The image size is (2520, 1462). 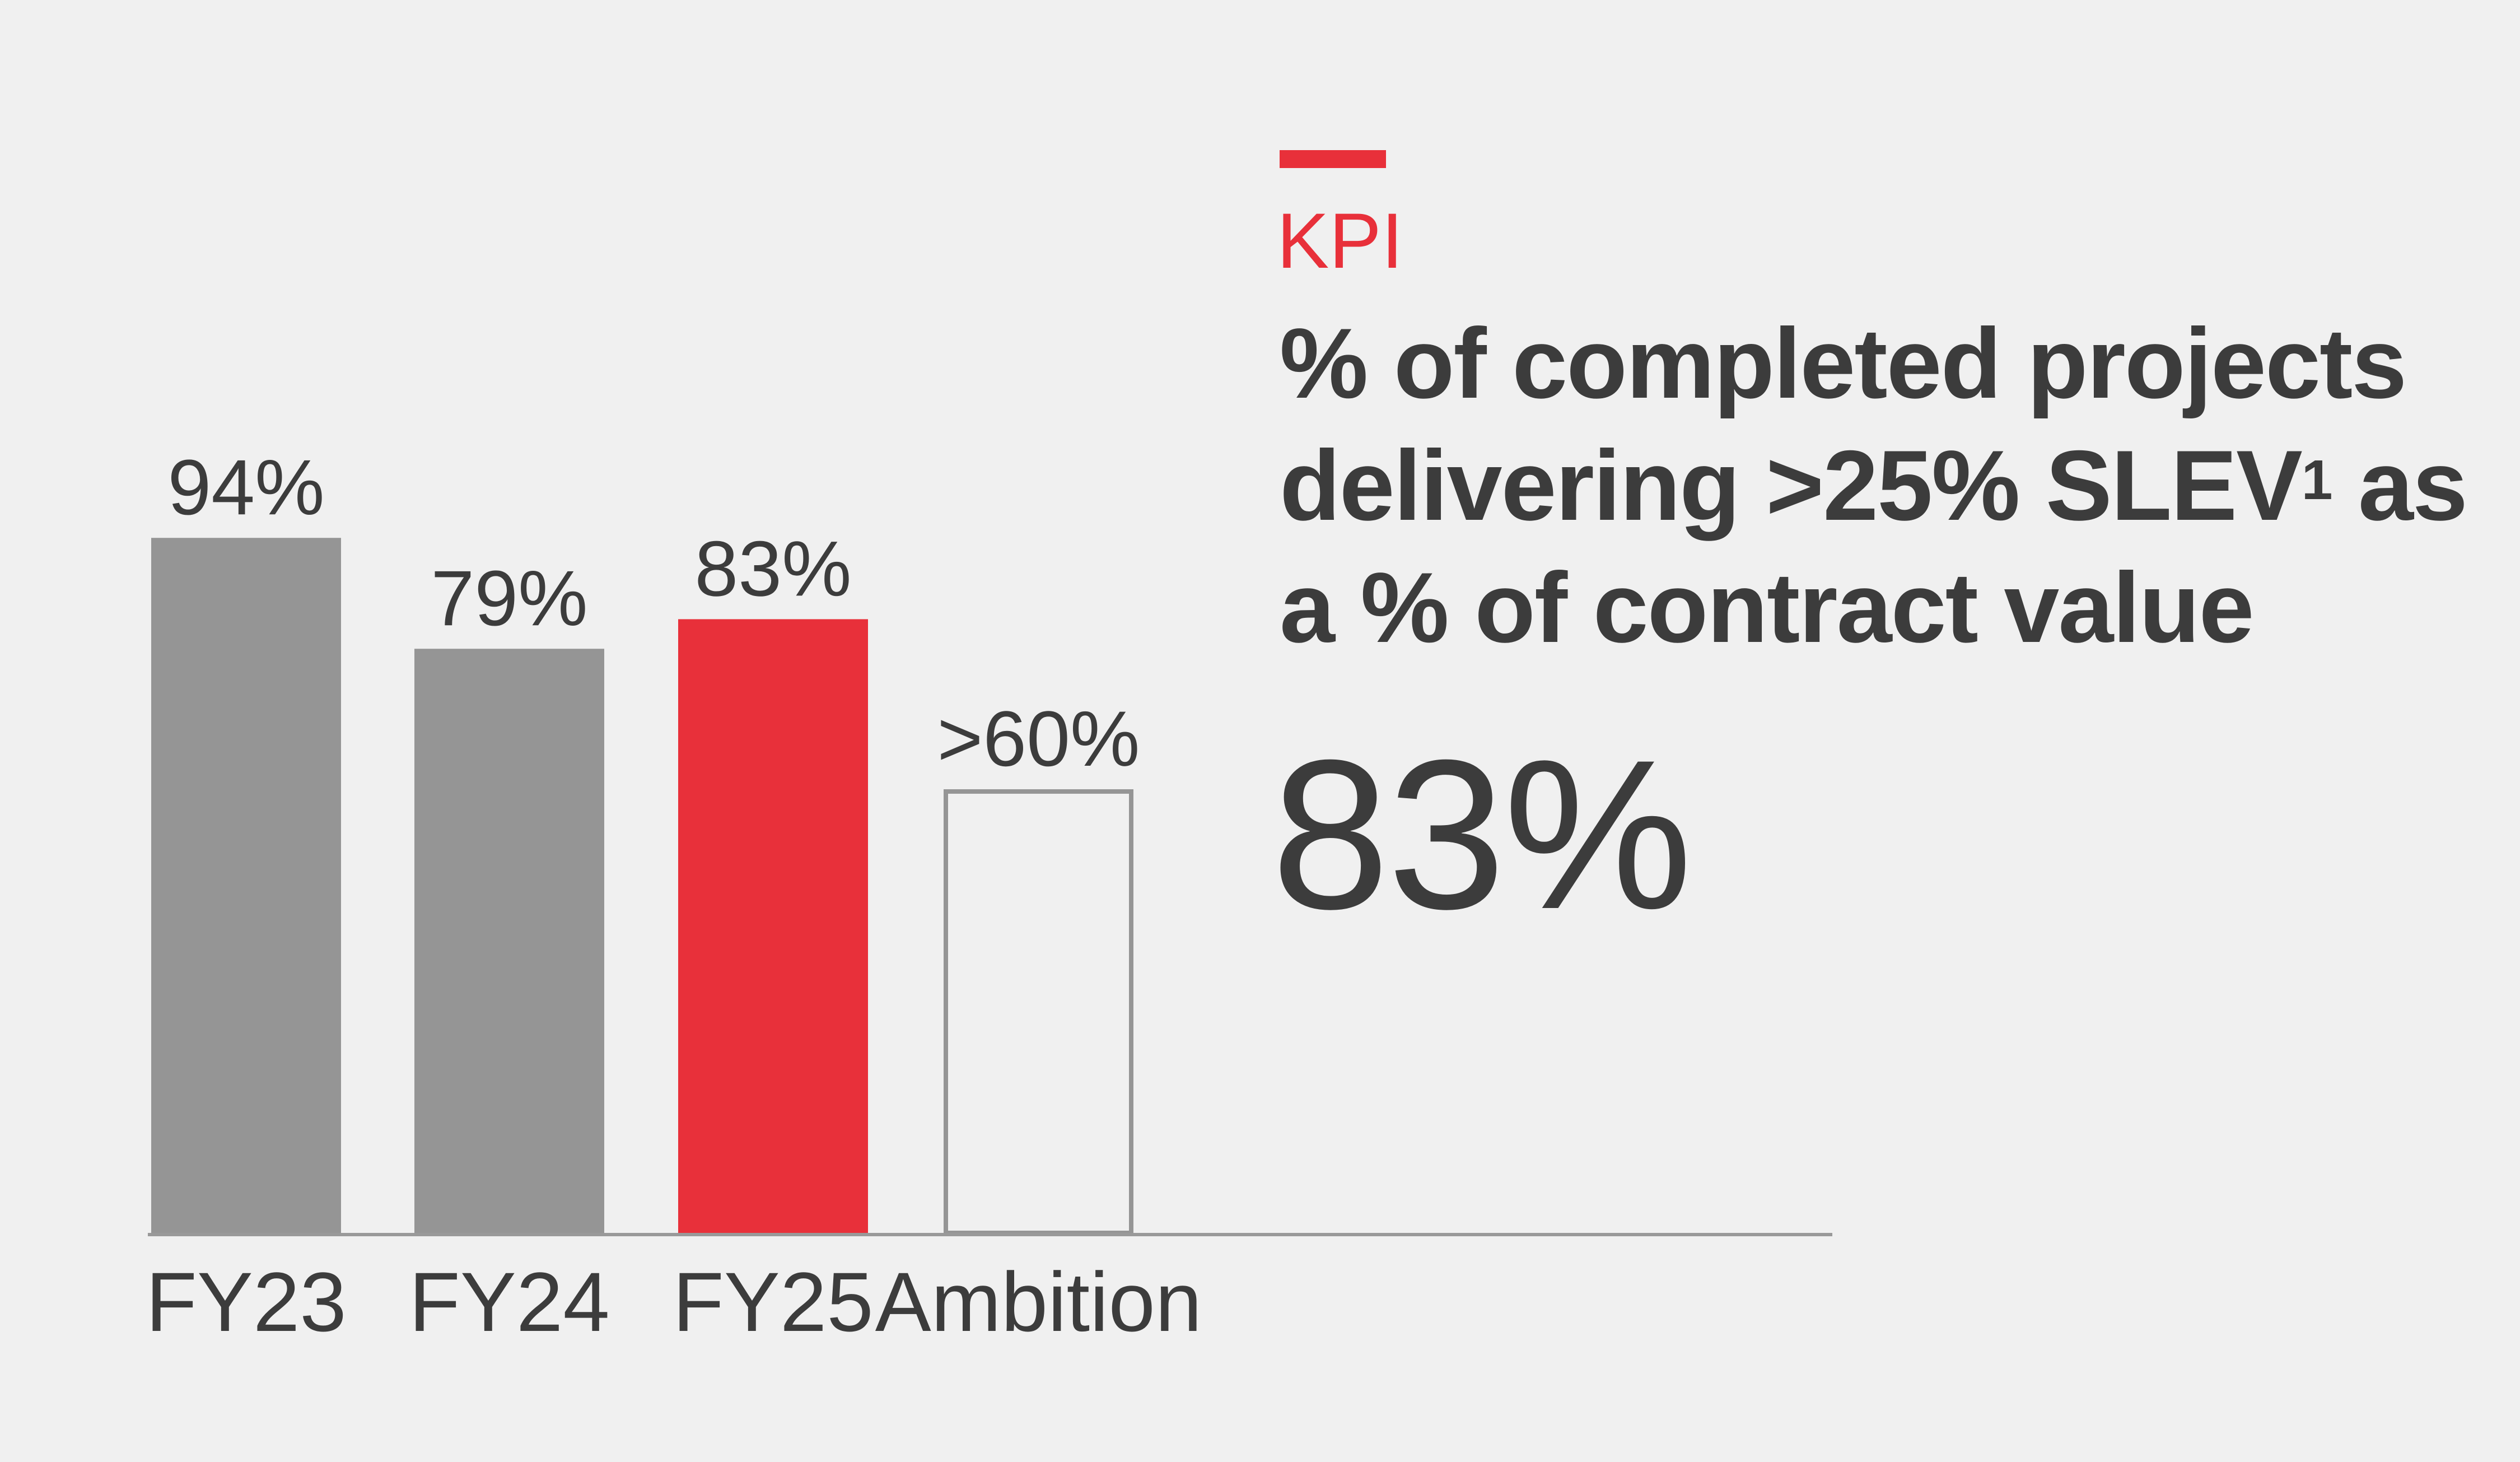 I want to click on bar-fy24, so click(x=509, y=941).